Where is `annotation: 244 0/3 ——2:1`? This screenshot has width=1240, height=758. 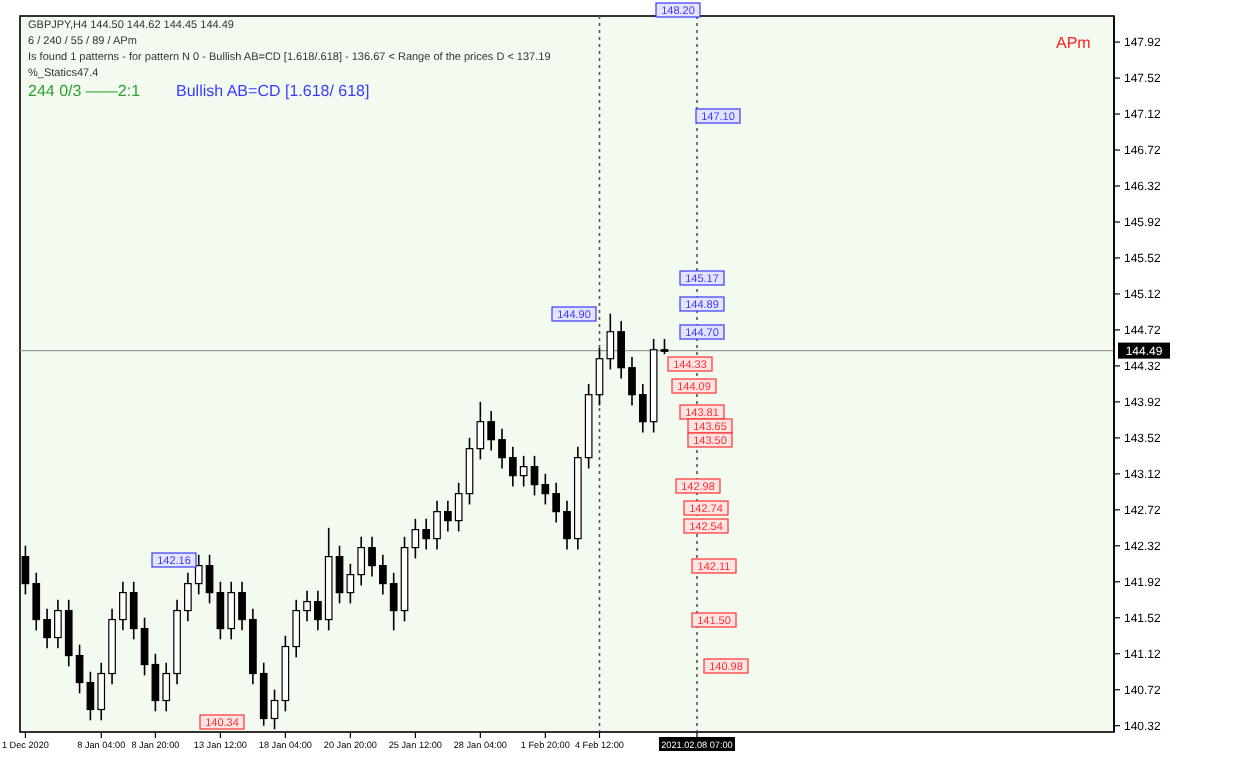
annotation: 244 0/3 ——2:1 is located at coordinates (85, 91).